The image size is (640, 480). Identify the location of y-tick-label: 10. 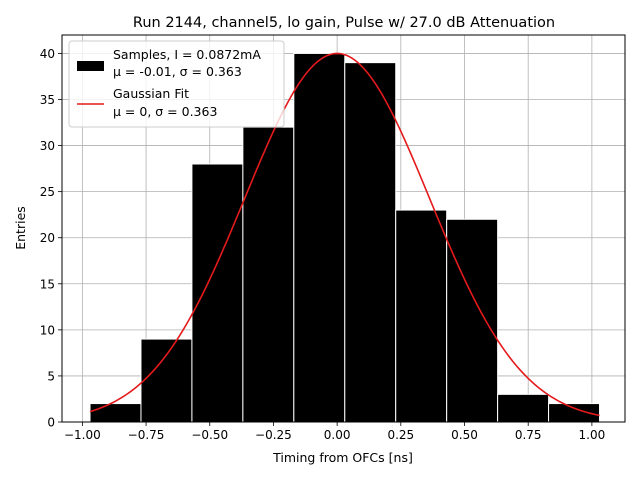
(47, 330).